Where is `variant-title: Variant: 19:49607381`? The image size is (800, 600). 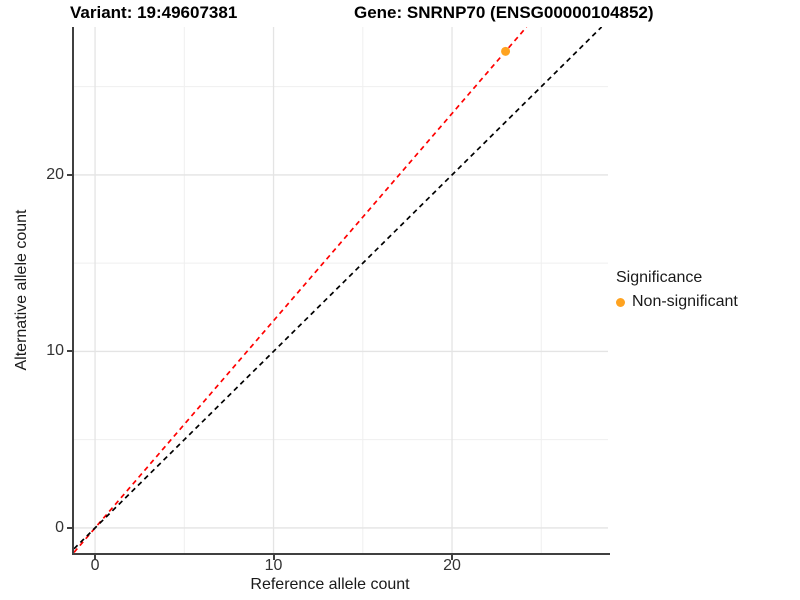
variant-title: Variant: 19:49607381 is located at coordinates (154, 12).